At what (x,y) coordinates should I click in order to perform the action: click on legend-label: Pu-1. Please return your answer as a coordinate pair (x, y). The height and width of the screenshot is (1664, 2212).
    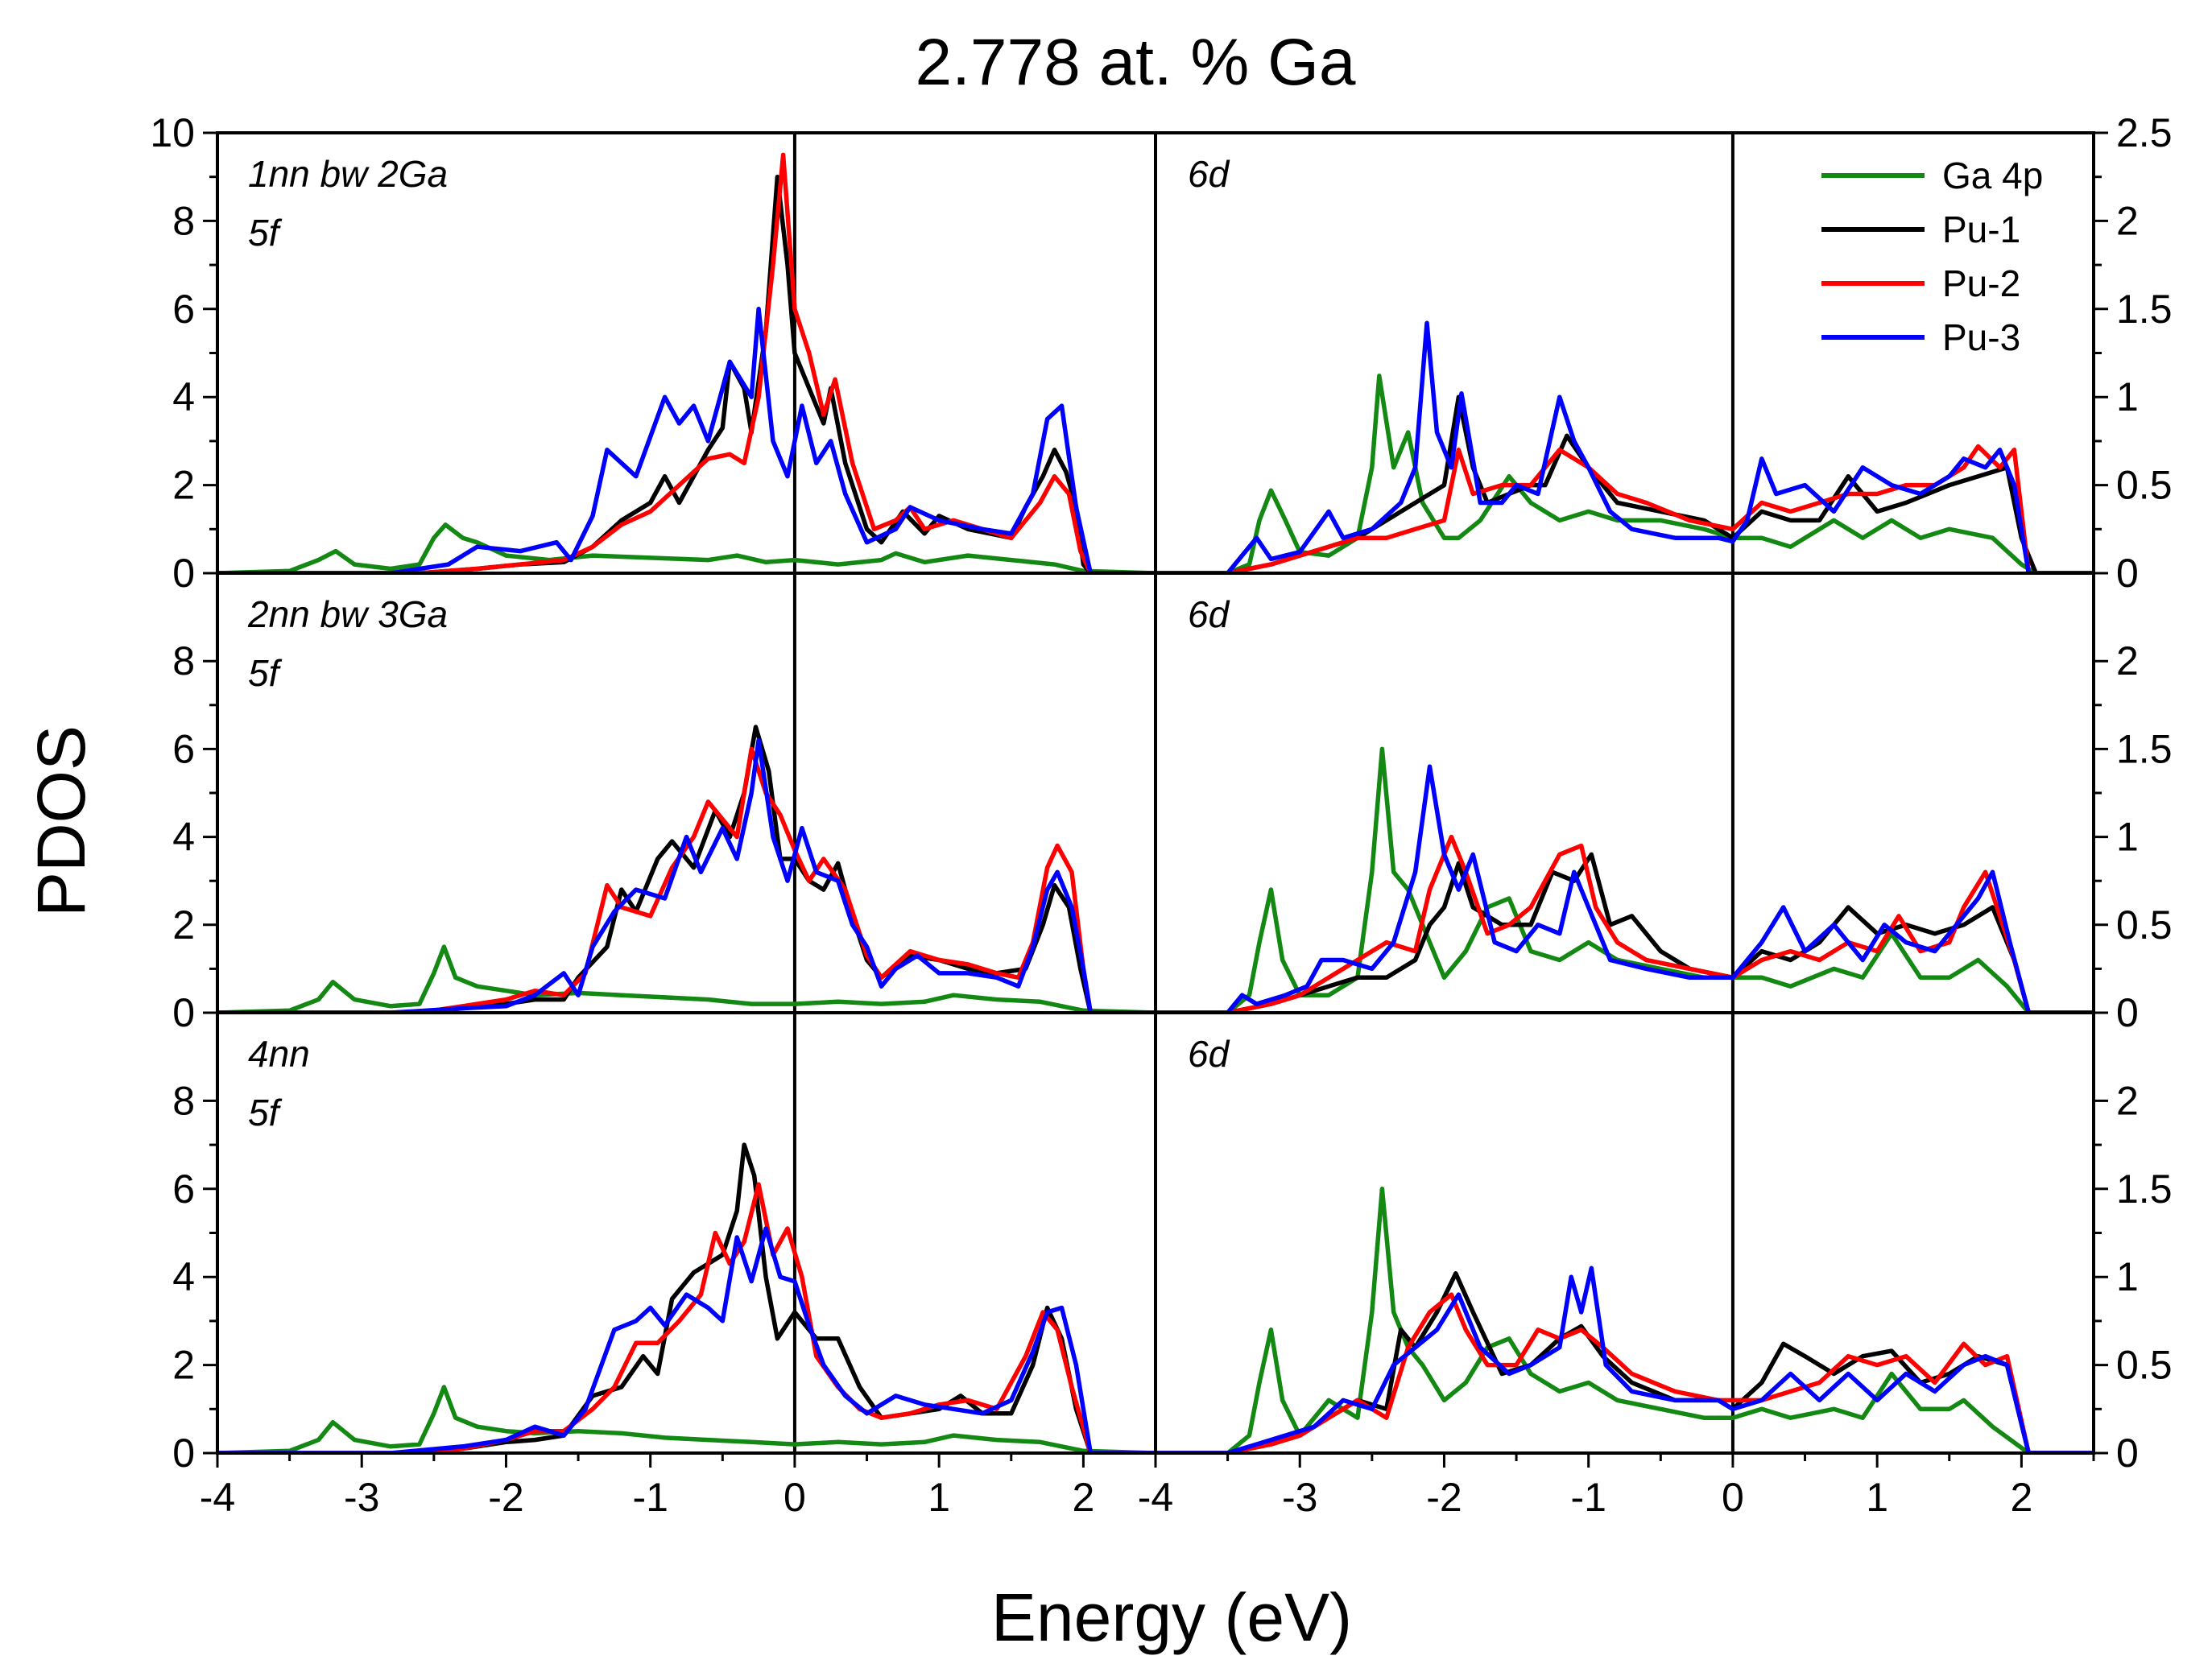
    Looking at the image, I should click on (1981, 229).